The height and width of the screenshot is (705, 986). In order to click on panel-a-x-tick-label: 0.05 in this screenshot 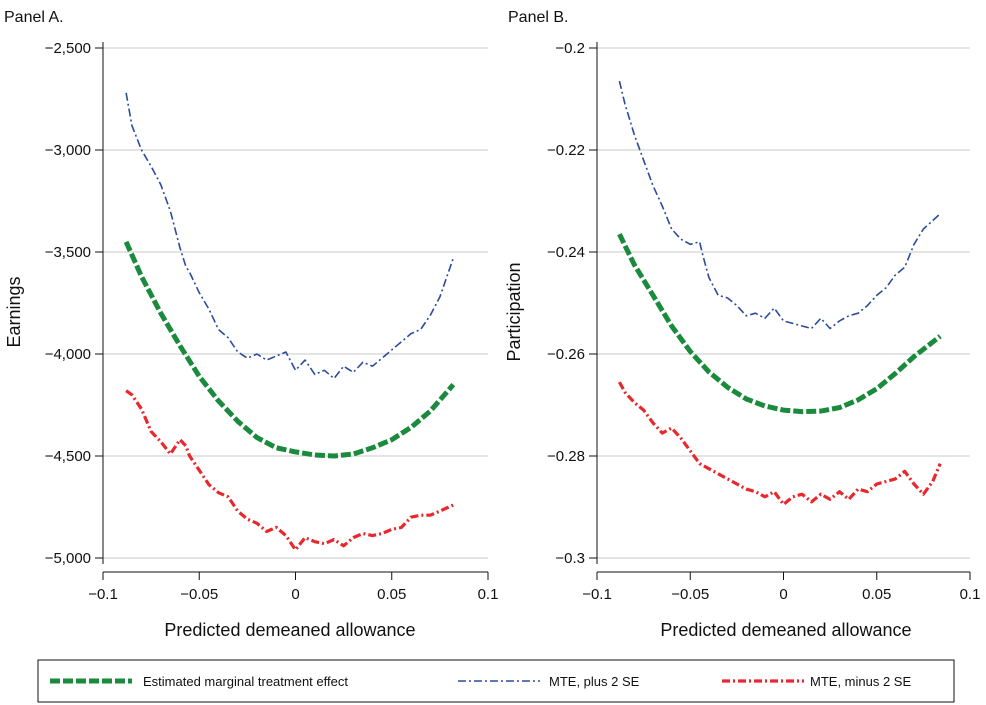, I will do `click(391, 594)`.